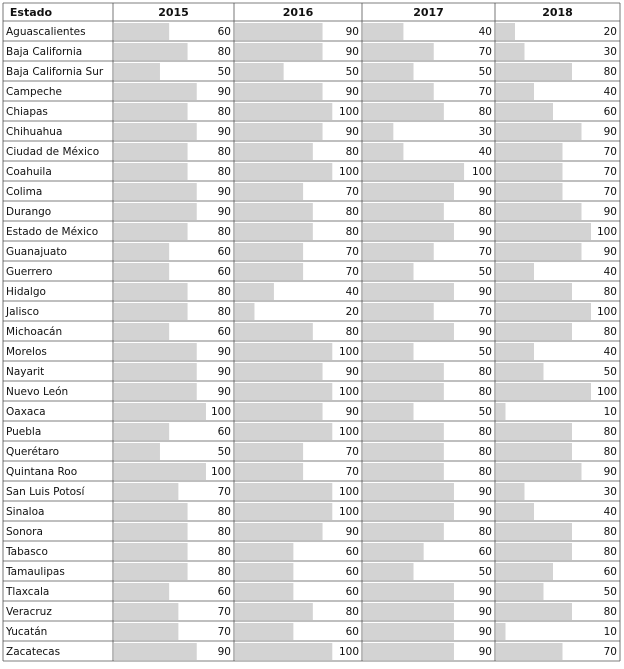 This screenshot has width=624, height=669. I want to click on state-name: Sinaloa, so click(25, 512).